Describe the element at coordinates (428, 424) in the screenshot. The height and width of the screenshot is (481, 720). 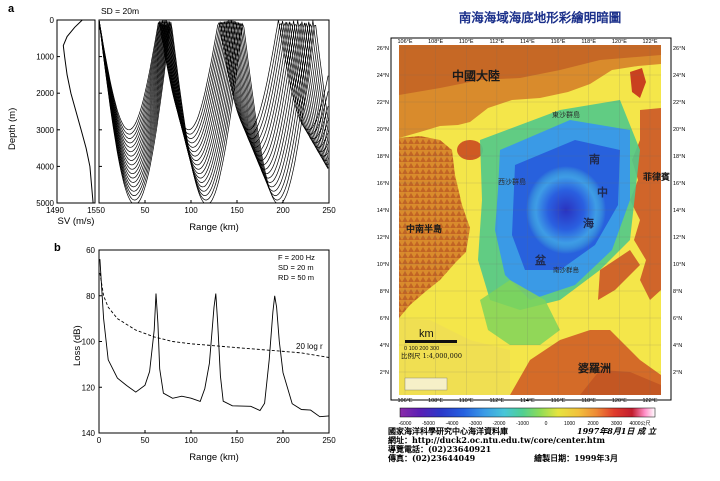
I see `colorbar-tick-label: -5000` at that location.